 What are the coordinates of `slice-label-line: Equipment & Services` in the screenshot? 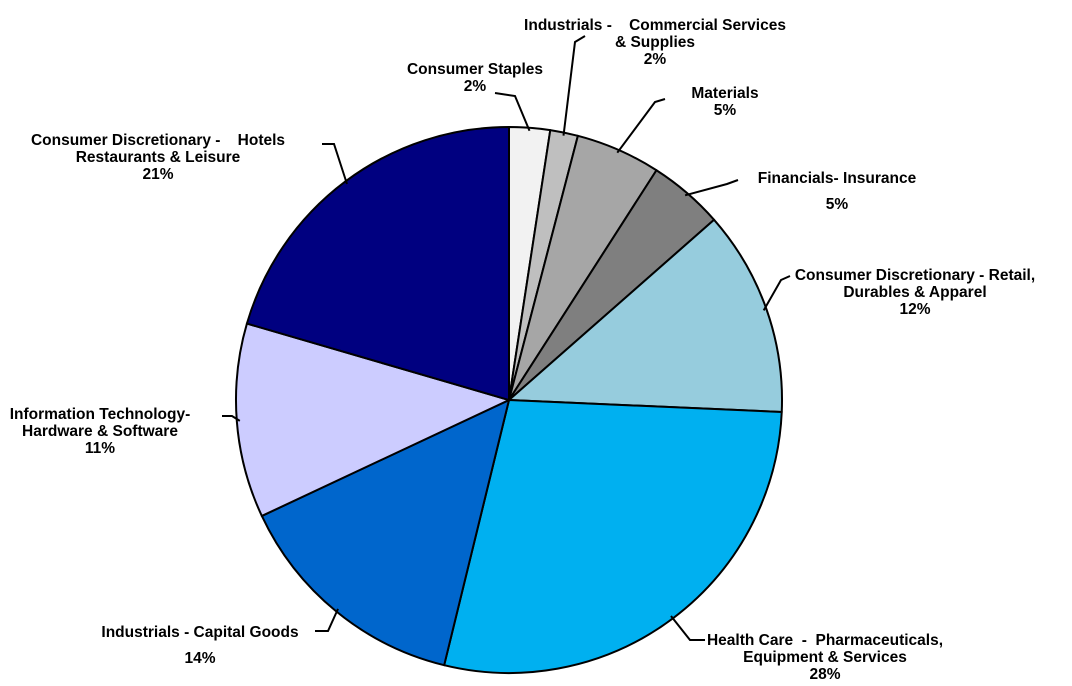 It's located at (825, 657).